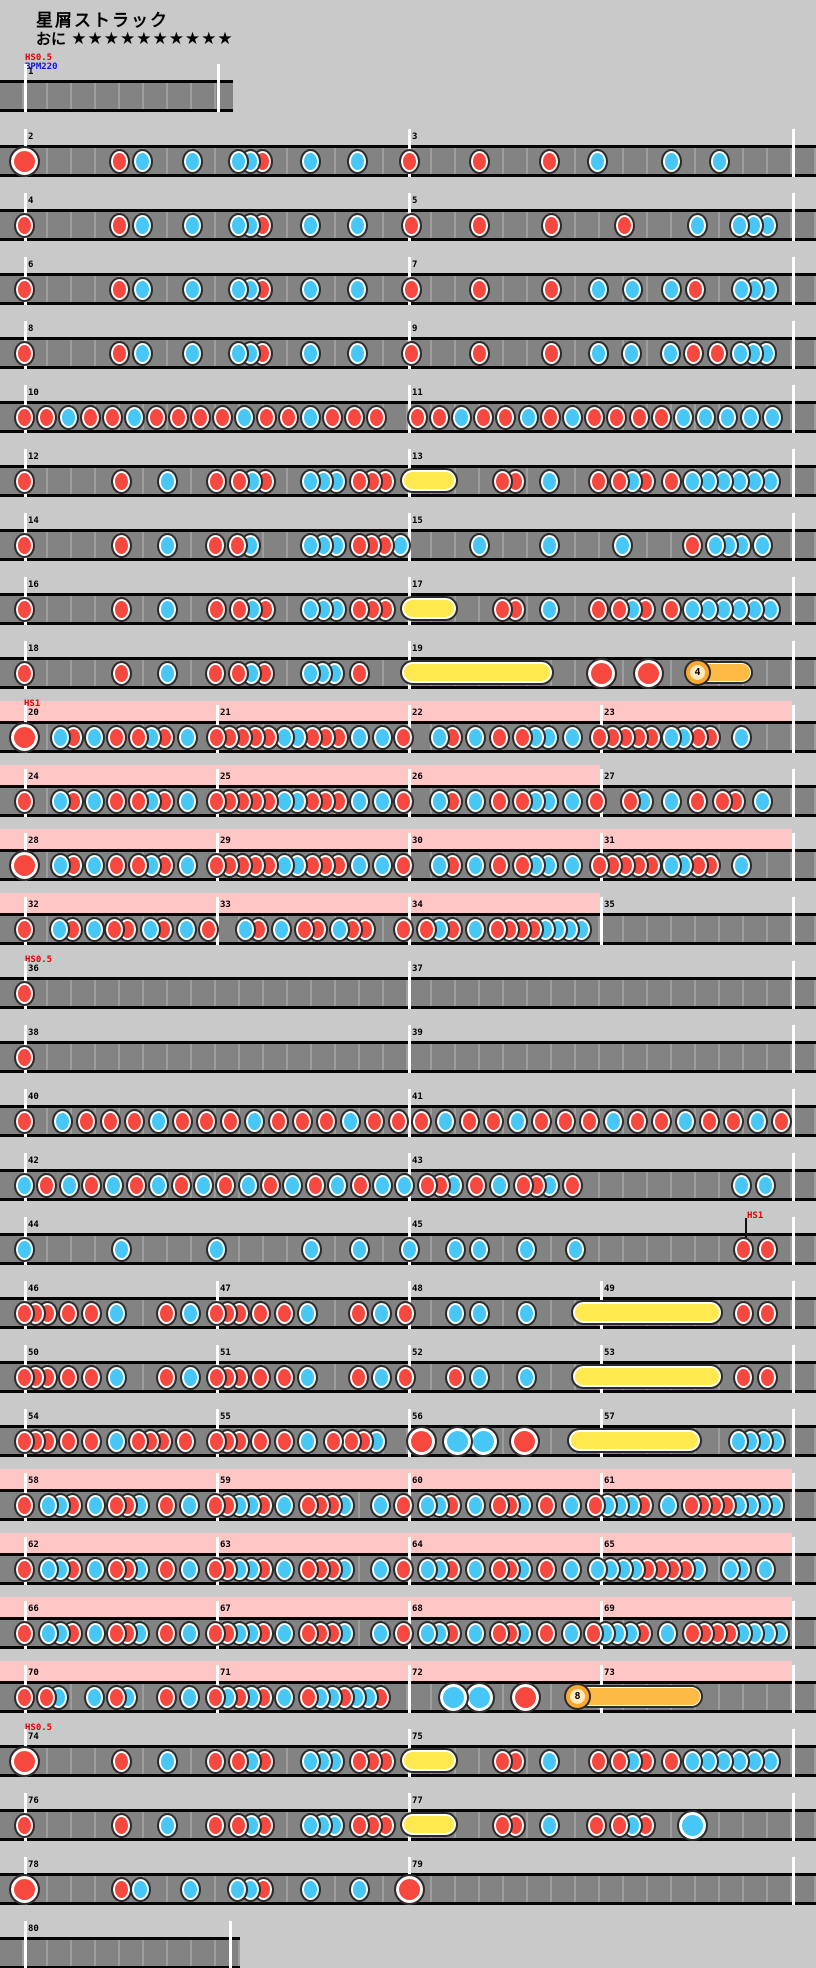  What do you see at coordinates (417, 1225) in the screenshot?
I see `measure-number: 45` at bounding box center [417, 1225].